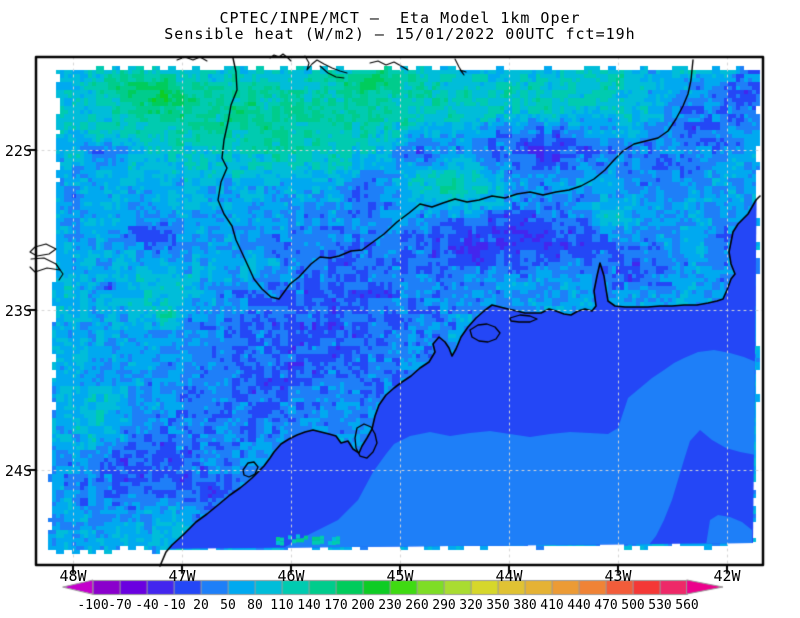 The height and width of the screenshot is (618, 800). What do you see at coordinates (727, 576) in the screenshot?
I see `x-tick-label: 42W` at bounding box center [727, 576].